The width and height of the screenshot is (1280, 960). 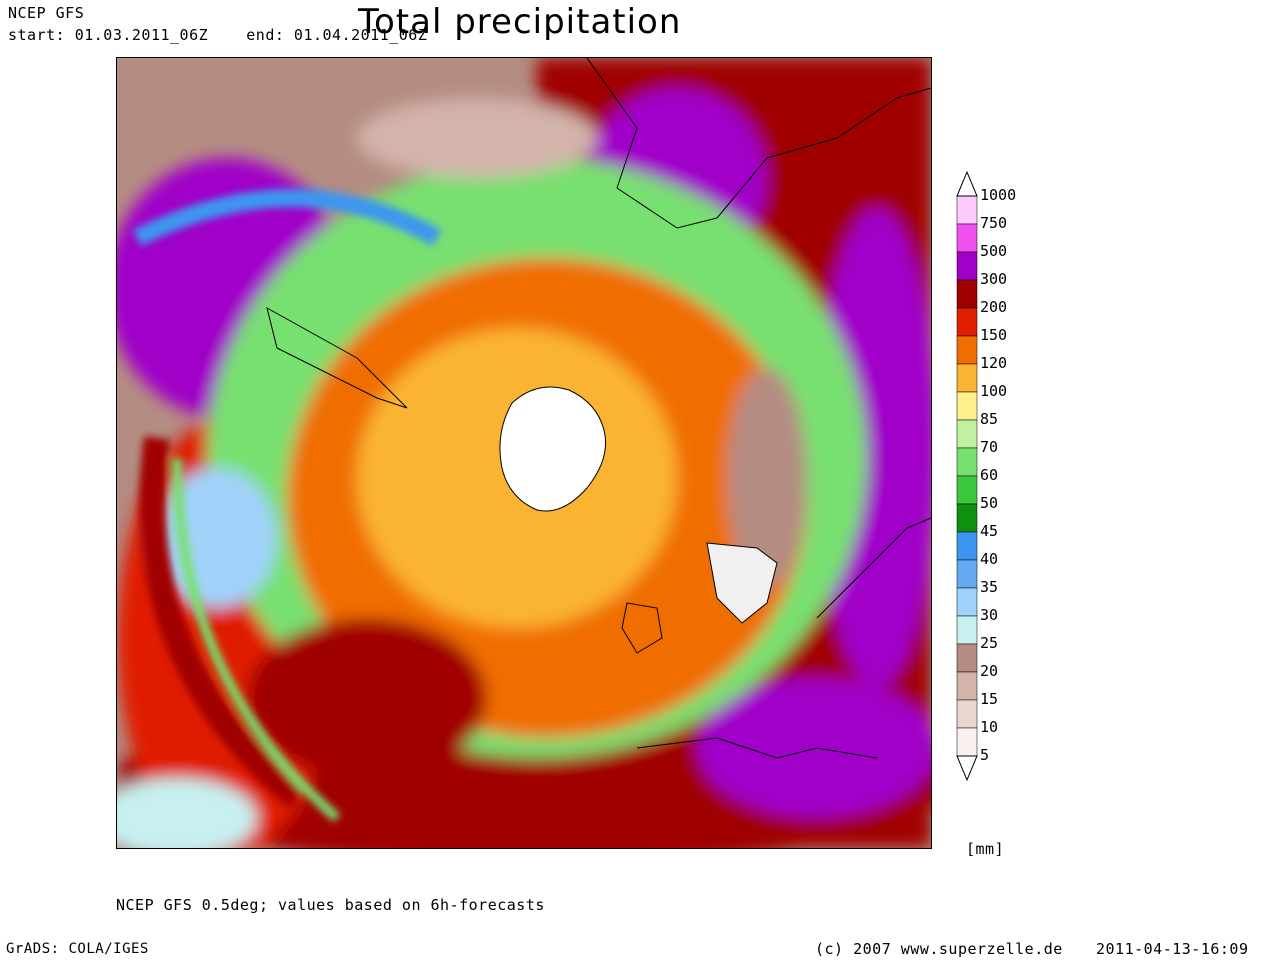 What do you see at coordinates (989, 587) in the screenshot?
I see `legend-tick-label: 35` at bounding box center [989, 587].